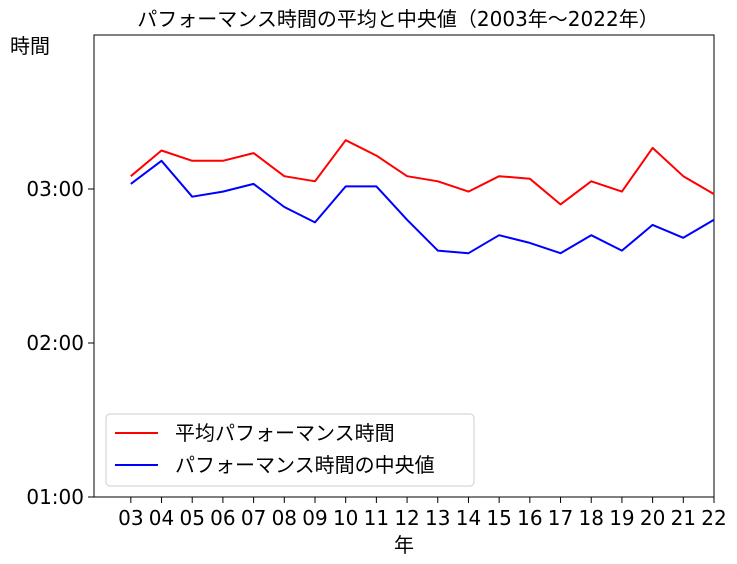  Describe the element at coordinates (404, 545) in the screenshot. I see `x-axis-label: 年` at that location.